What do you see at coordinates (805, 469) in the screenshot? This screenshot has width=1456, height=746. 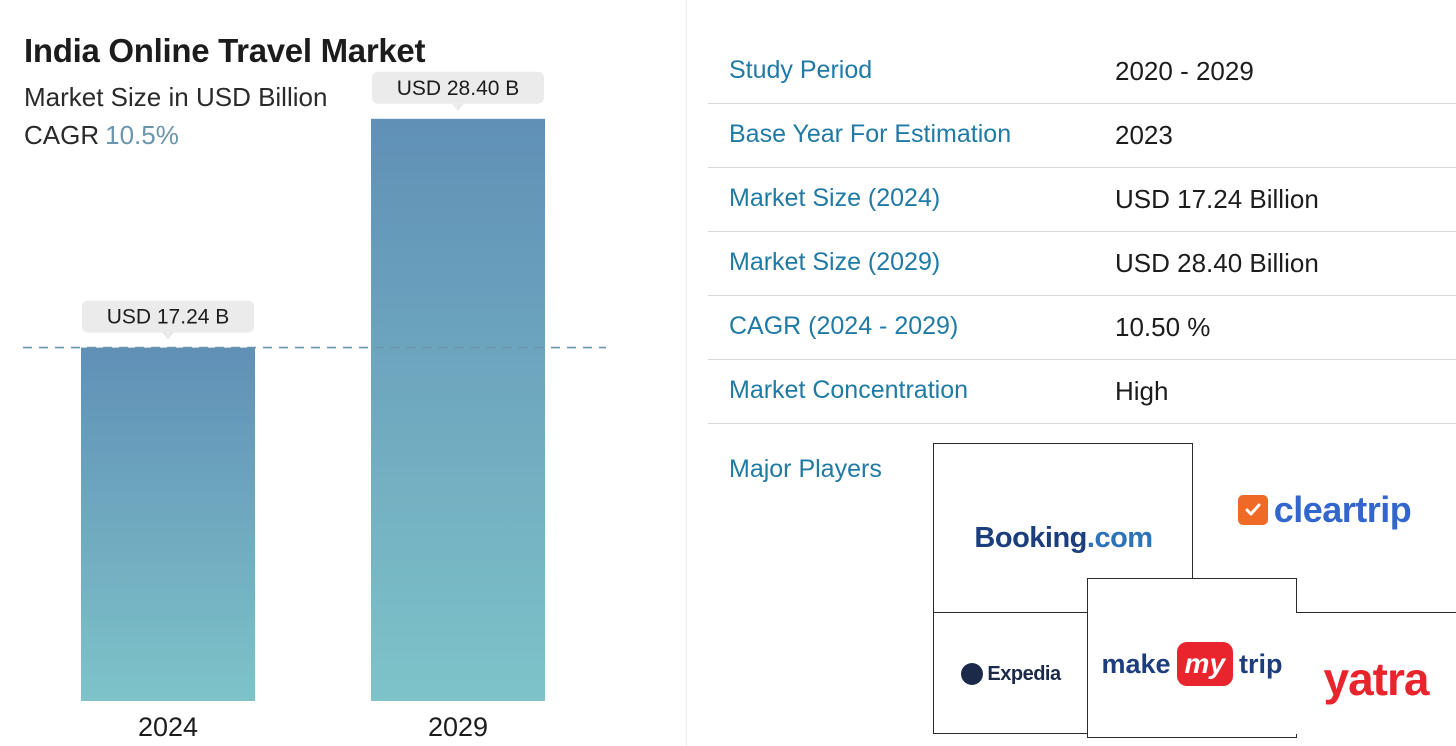 I see `major-players-label: Major Players` at bounding box center [805, 469].